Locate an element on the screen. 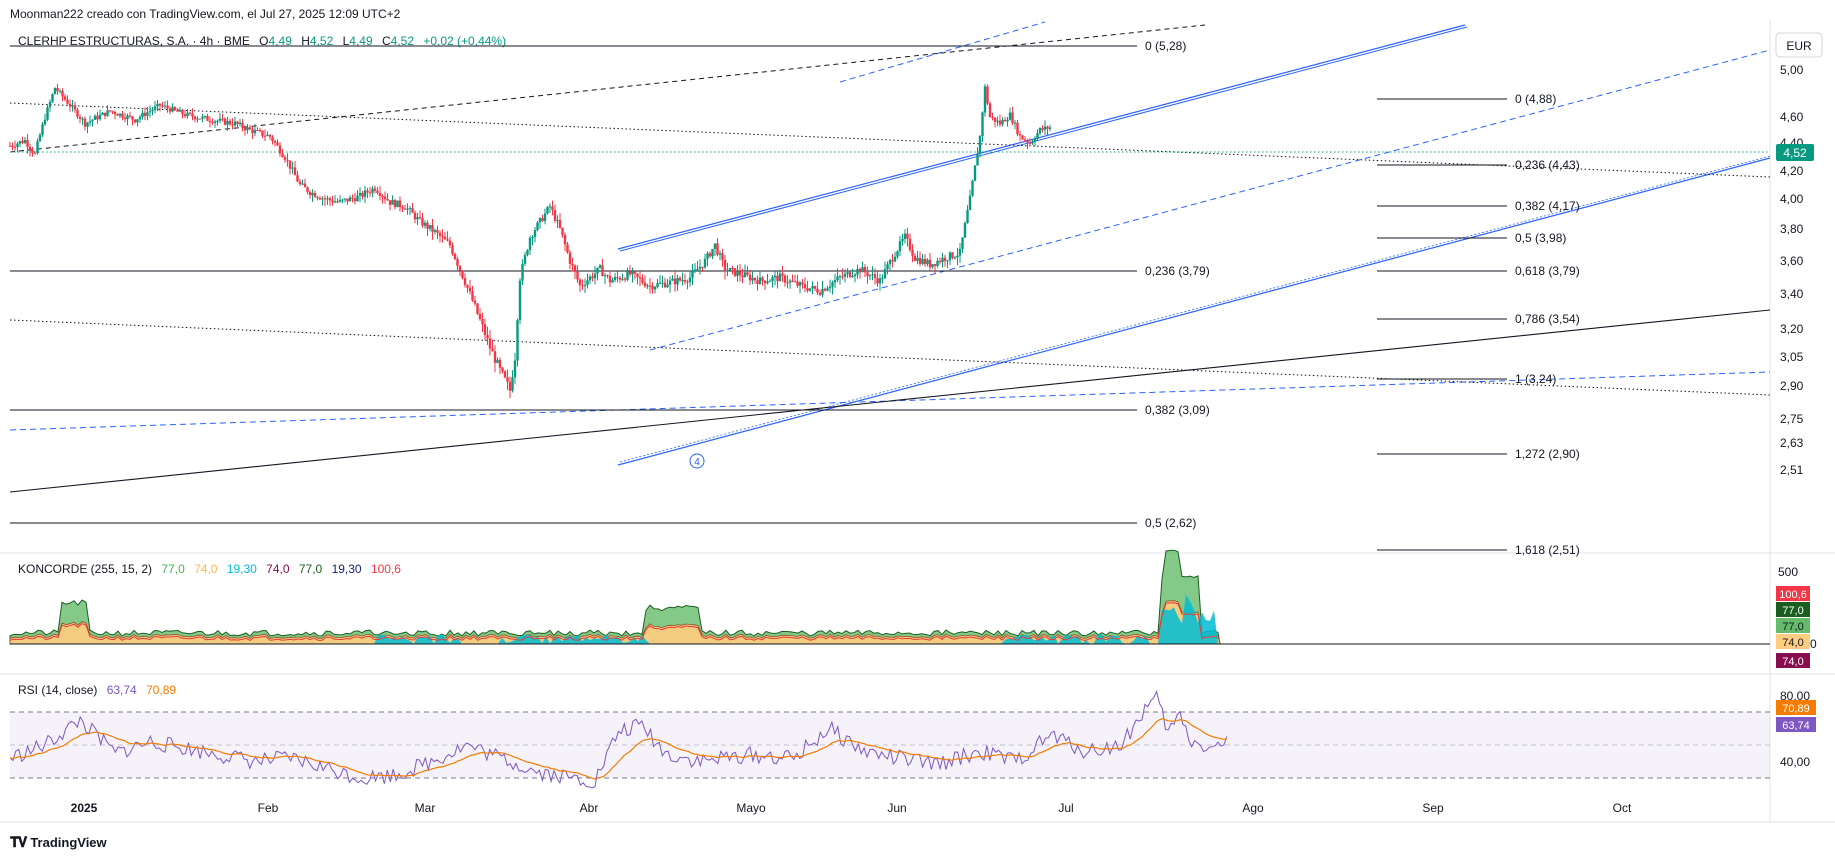 This screenshot has width=1835, height=858. fib-level-label: 0,5 (2,62) is located at coordinates (1170, 523).